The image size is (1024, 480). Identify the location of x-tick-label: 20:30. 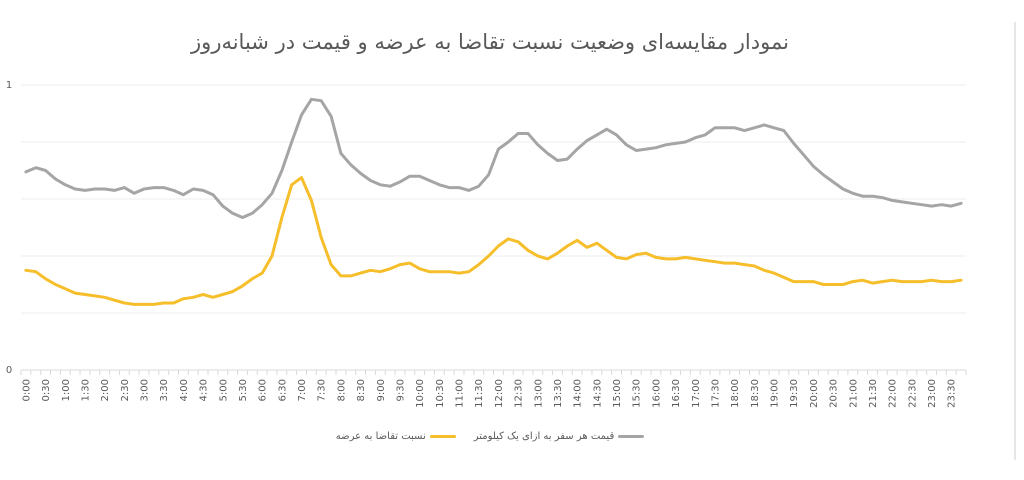
(834, 393).